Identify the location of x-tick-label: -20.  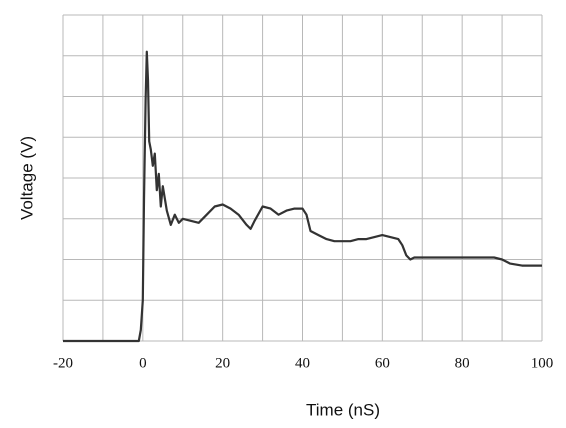
(63, 363).